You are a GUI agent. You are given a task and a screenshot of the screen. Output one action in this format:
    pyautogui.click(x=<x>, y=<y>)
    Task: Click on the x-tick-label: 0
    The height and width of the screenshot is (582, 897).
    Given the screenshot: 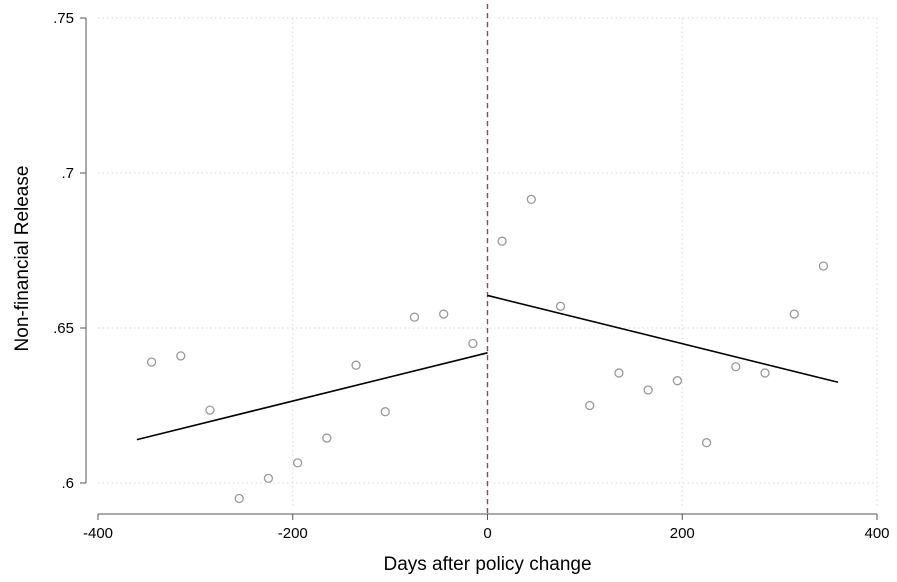 What is the action you would take?
    pyautogui.click(x=487, y=533)
    